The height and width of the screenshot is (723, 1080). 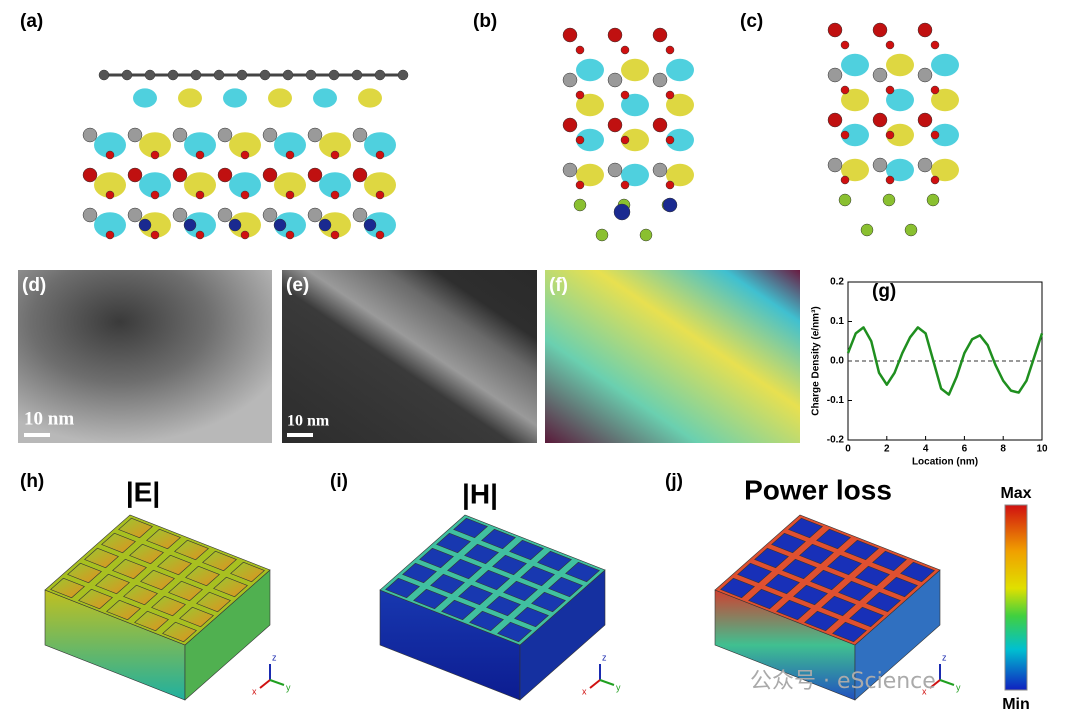 What do you see at coordinates (837, 282) in the screenshot?
I see `y-tick-label: 0.2` at bounding box center [837, 282].